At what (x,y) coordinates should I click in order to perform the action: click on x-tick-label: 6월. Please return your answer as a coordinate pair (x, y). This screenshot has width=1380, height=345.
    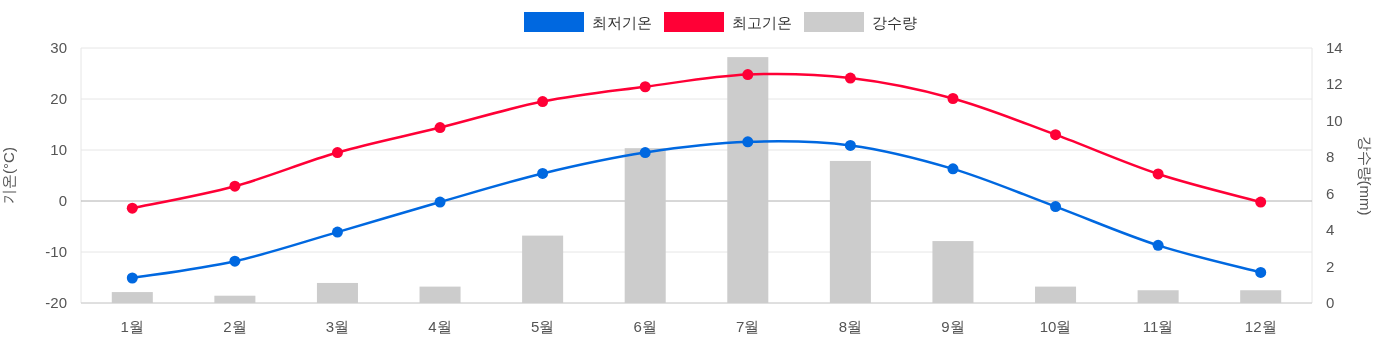
    Looking at the image, I should click on (645, 326).